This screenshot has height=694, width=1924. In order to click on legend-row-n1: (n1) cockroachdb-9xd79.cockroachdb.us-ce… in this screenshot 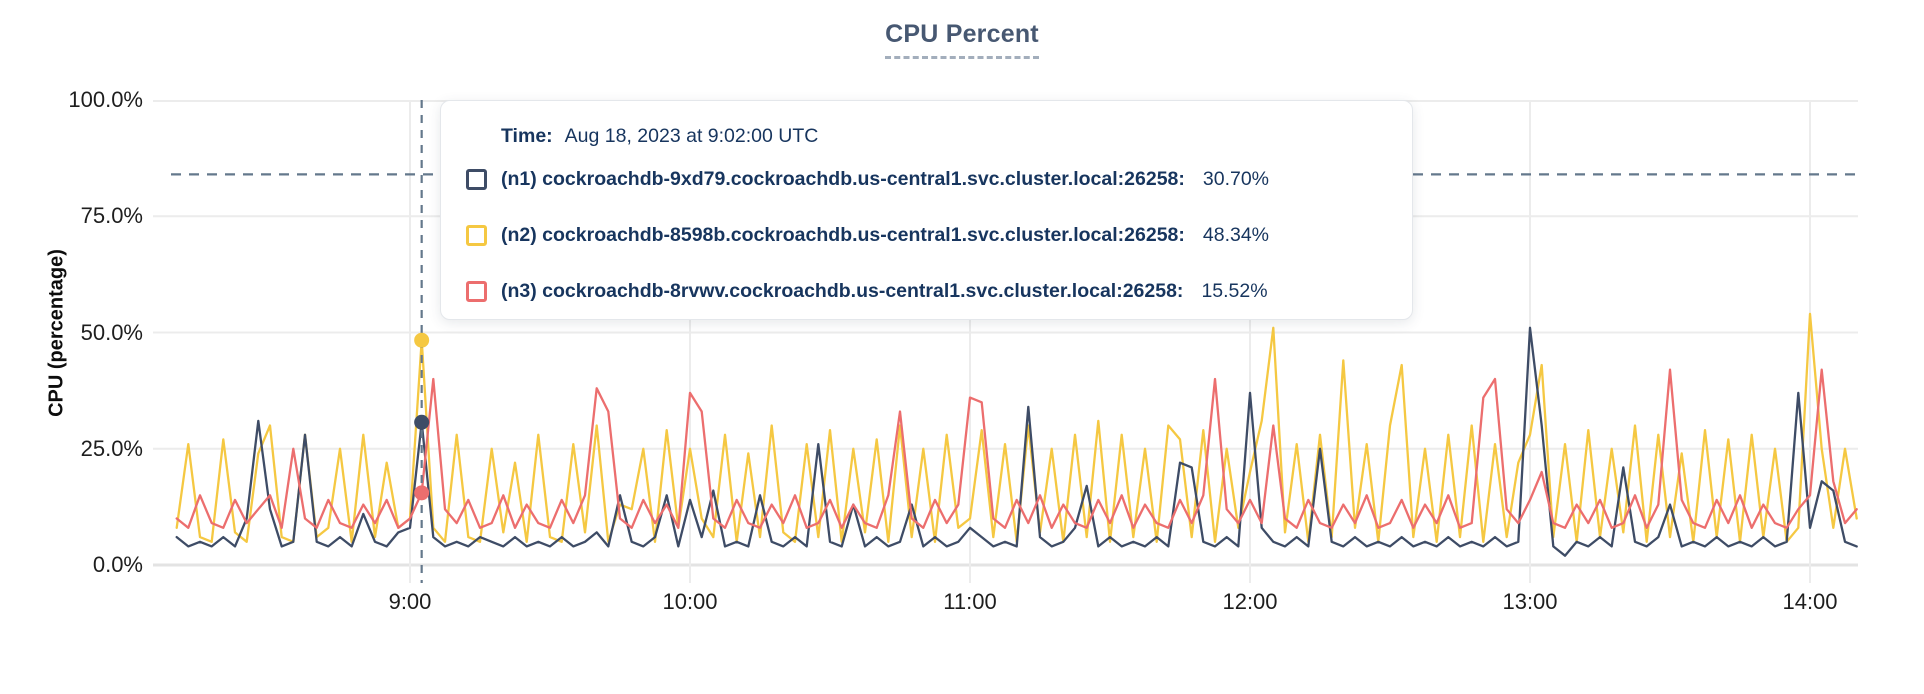, I will do `click(939, 179)`.